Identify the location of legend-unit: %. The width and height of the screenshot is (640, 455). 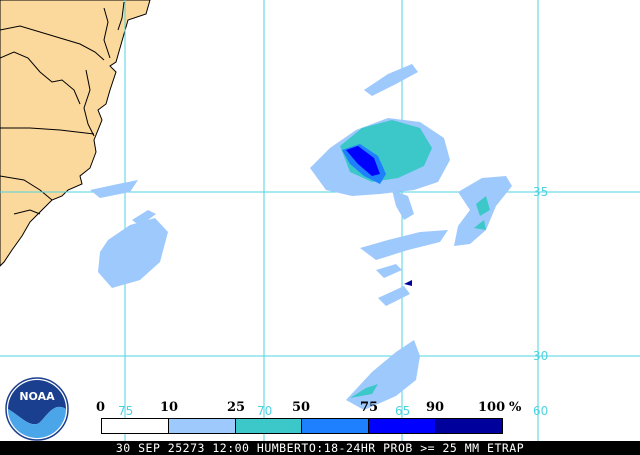
(515, 407).